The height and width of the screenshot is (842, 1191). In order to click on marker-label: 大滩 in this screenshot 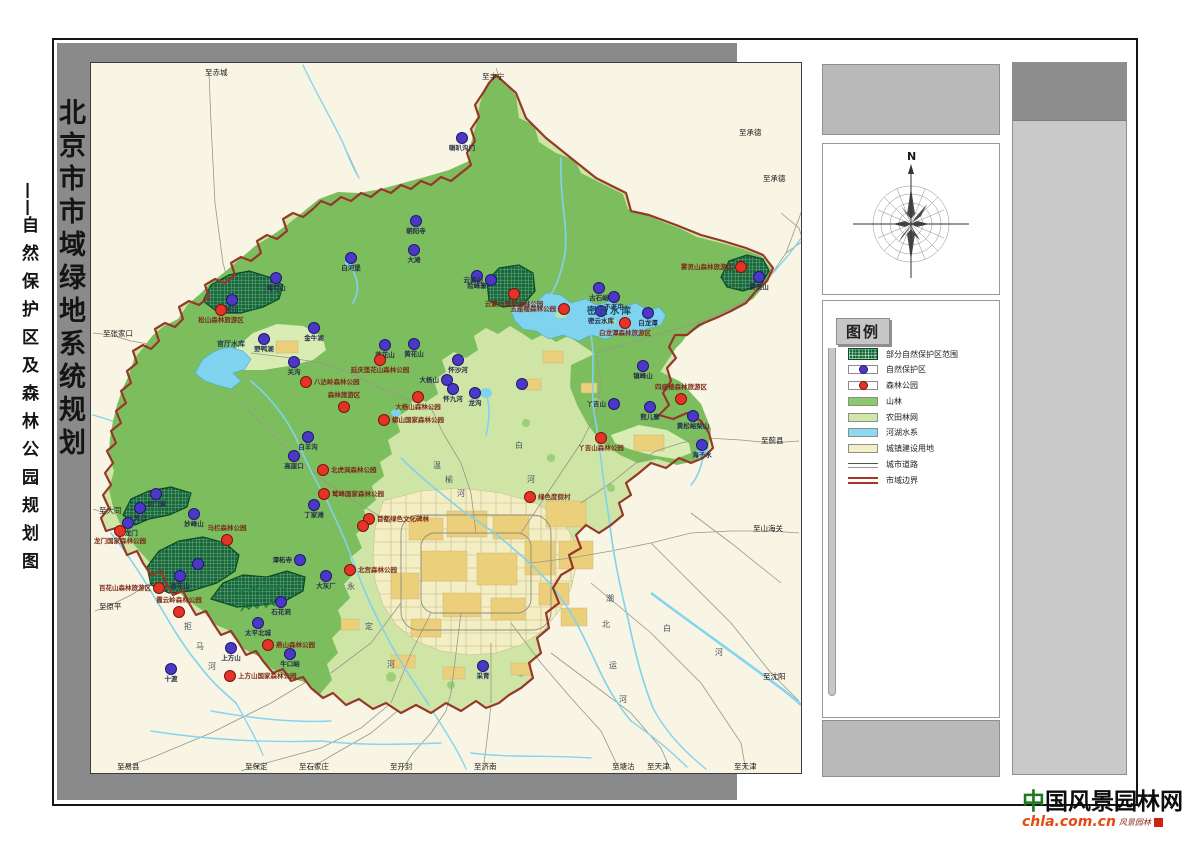, I will do `click(414, 260)`.